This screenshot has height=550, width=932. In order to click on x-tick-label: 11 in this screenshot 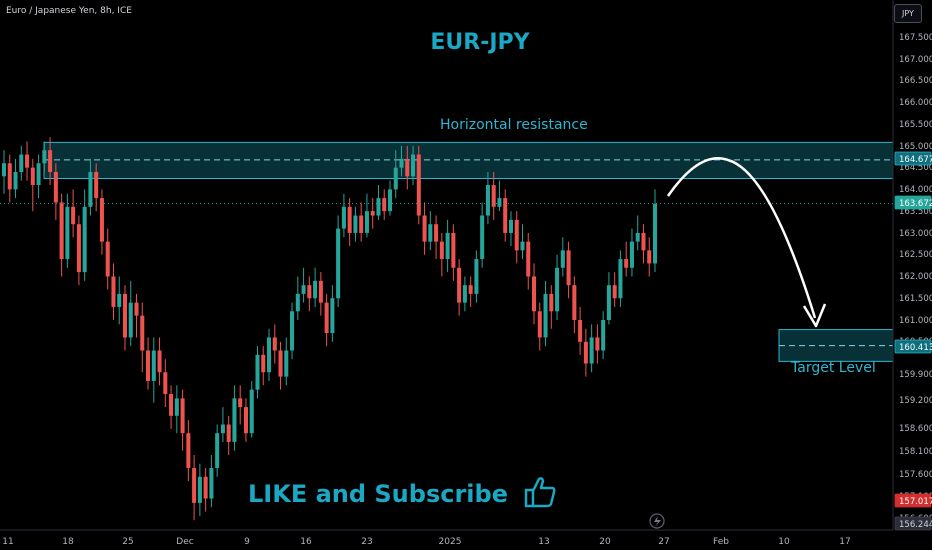, I will do `click(7, 542)`.